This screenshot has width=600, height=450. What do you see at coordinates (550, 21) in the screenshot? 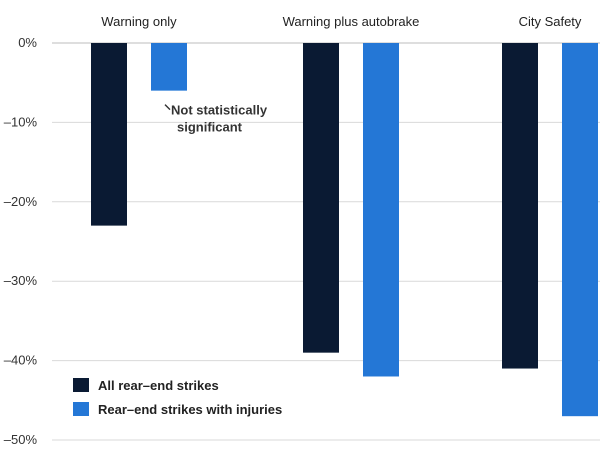
I see `category-label: City Safety` at bounding box center [550, 21].